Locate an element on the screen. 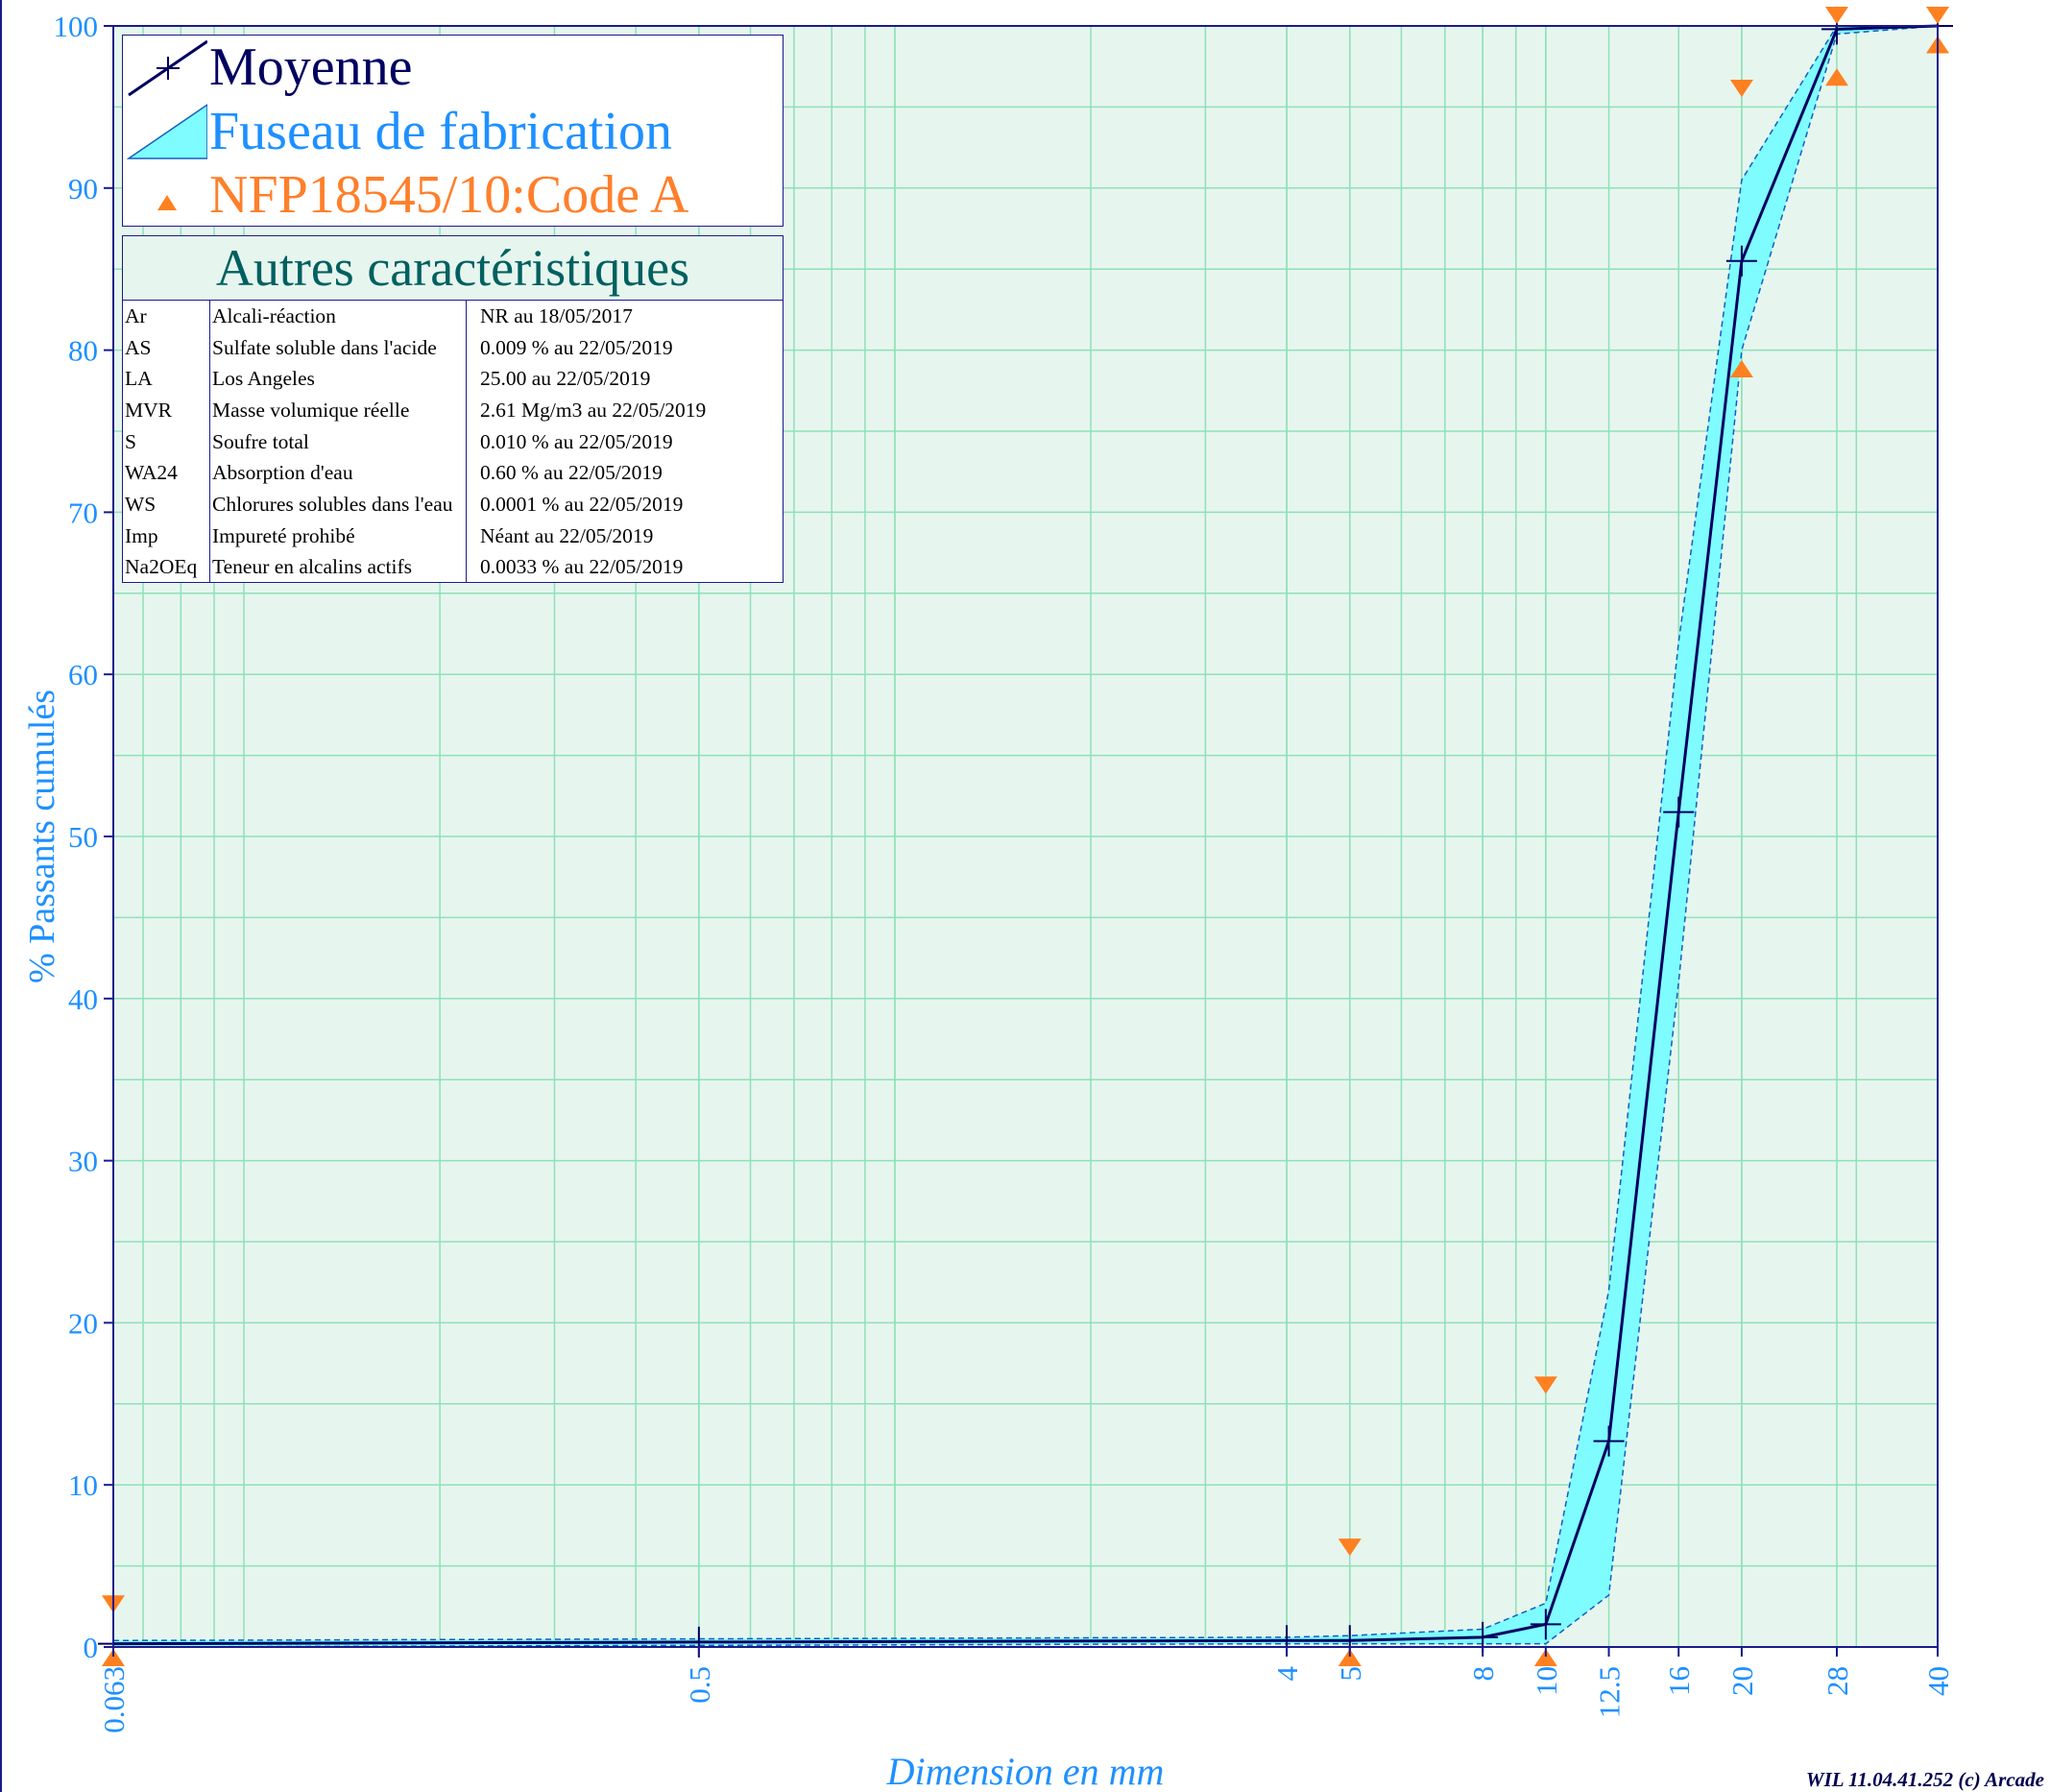 Image resolution: width=2050 pixels, height=1792 pixels. y-tick-label: 60 is located at coordinates (83, 674).